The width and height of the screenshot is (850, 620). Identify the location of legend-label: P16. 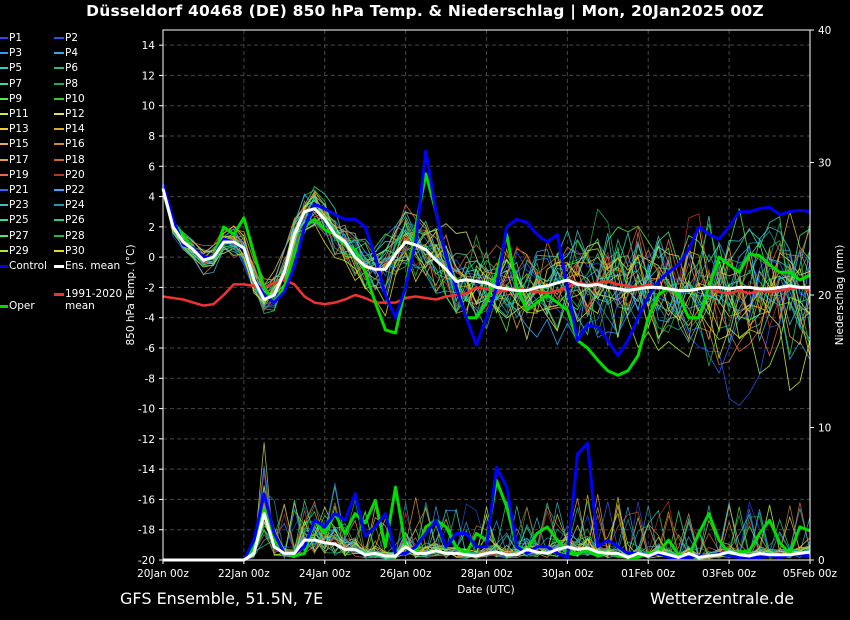
(75, 144).